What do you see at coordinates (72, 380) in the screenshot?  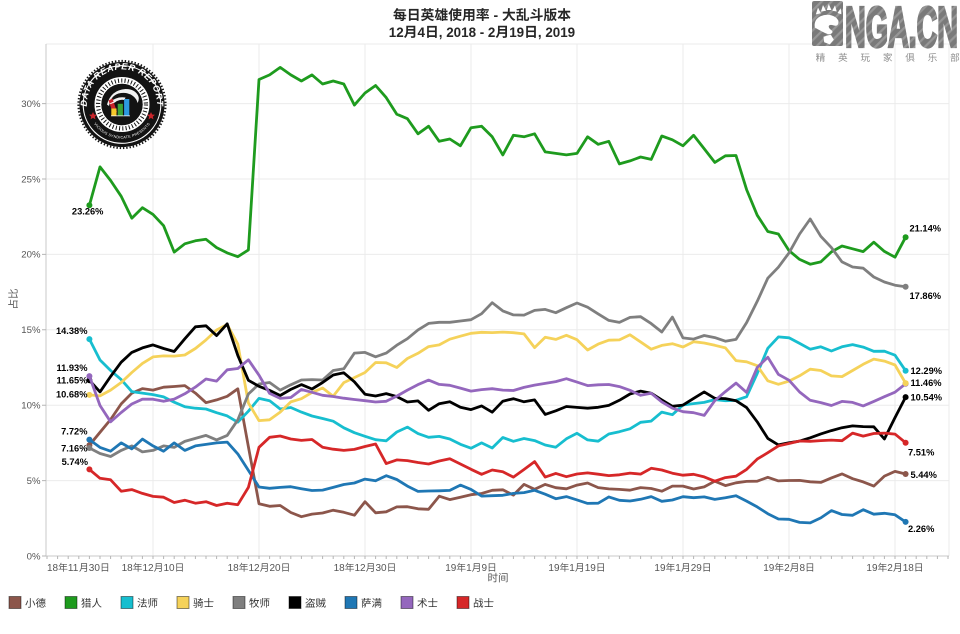 I see `svg-text: 11.65%` at bounding box center [72, 380].